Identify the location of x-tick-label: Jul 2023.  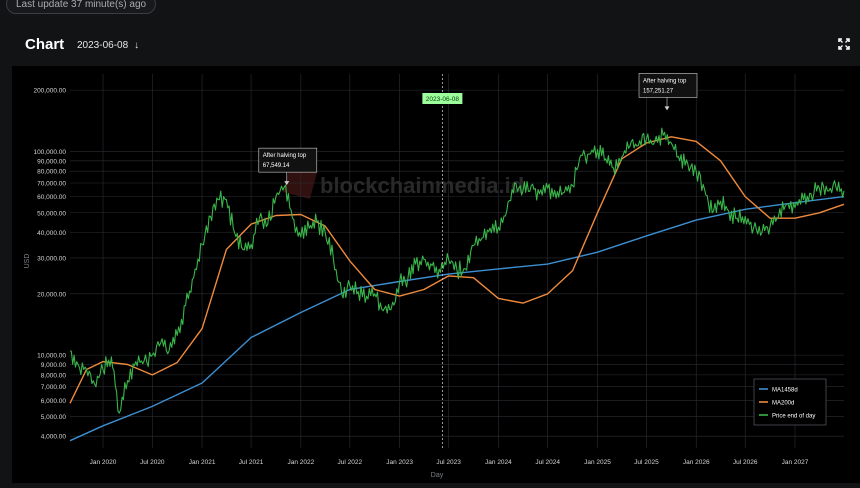
(448, 462).